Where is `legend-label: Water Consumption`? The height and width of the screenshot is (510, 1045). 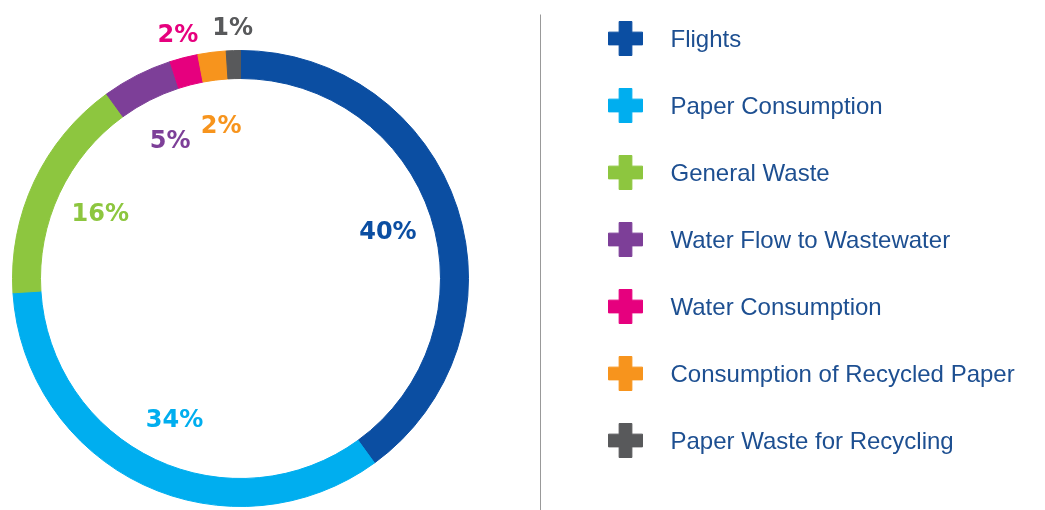 legend-label: Water Consumption is located at coordinates (776, 306).